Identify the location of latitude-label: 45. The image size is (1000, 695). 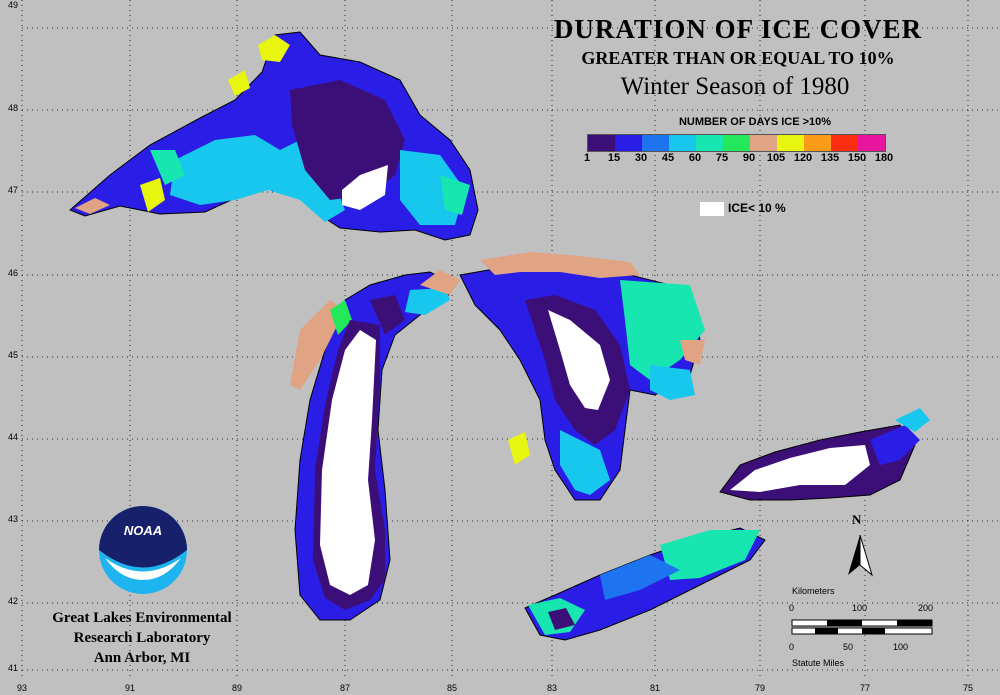
(13, 355).